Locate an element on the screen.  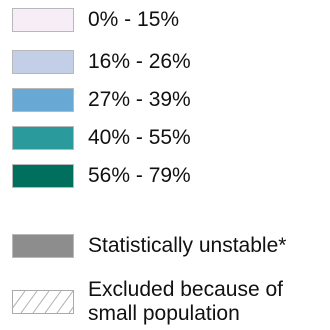
legend-item-56-79: 56% - 79% is located at coordinates (101, 176).